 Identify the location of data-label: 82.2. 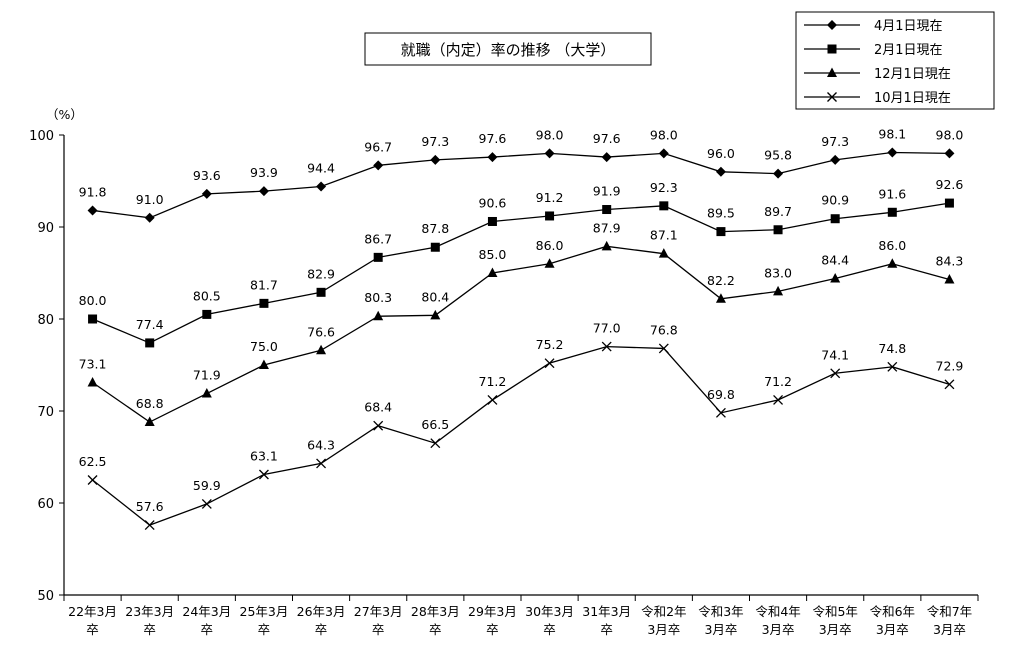
(721, 280).